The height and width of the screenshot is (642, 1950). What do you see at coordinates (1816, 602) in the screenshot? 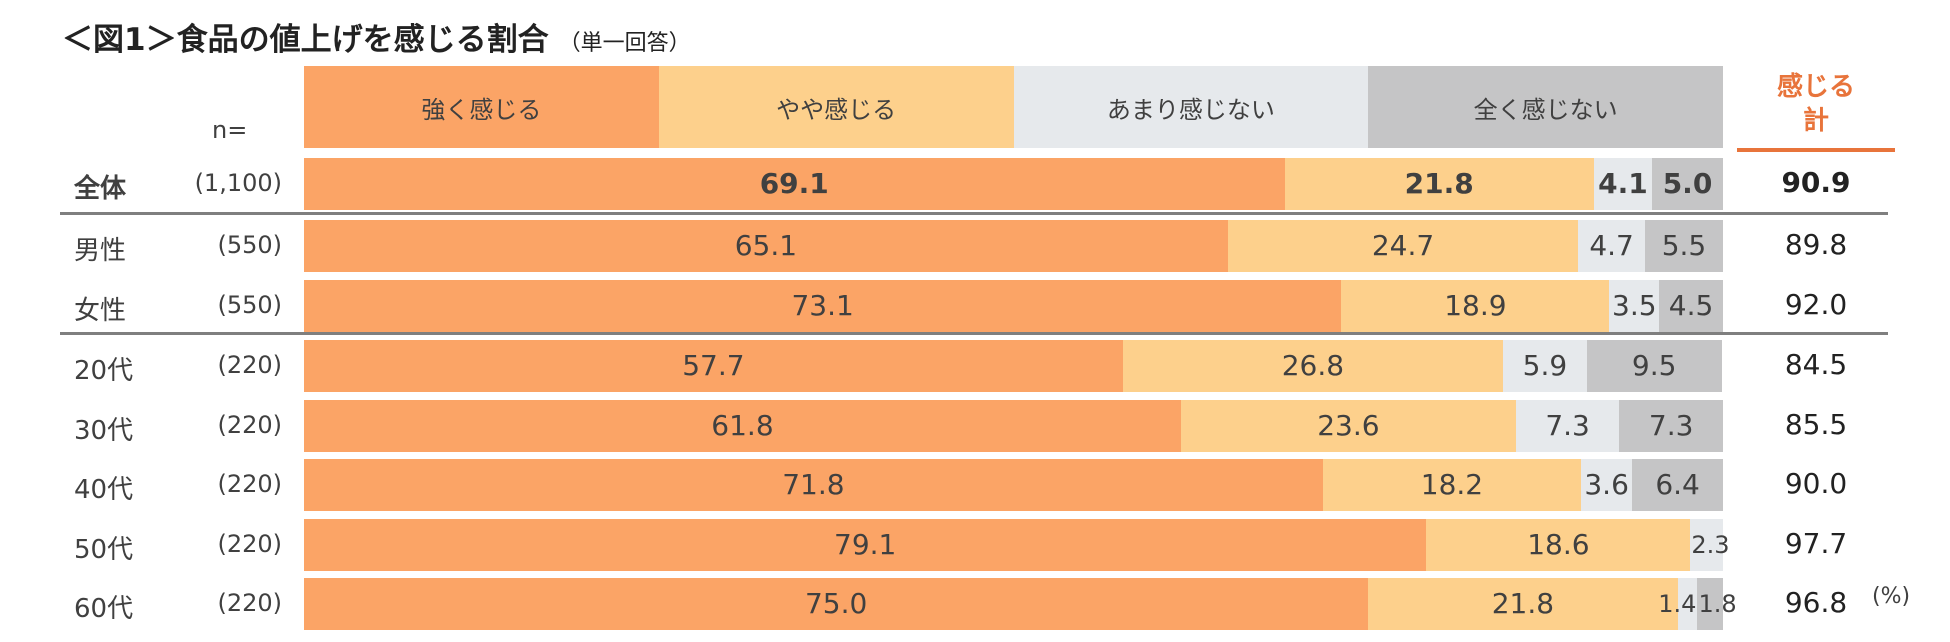
I see `row-total: 96.8` at bounding box center [1816, 602].